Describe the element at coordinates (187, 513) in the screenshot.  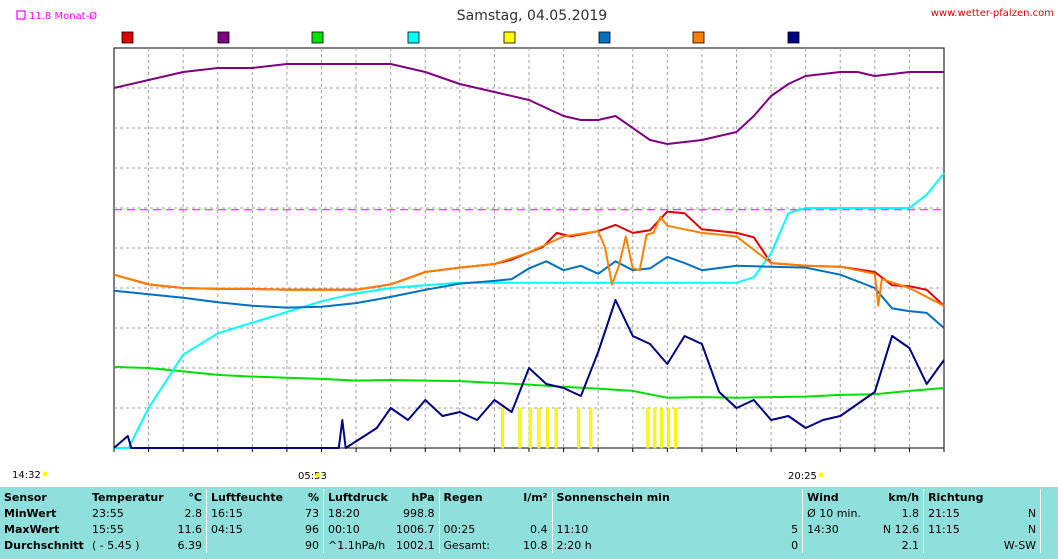
I see `min-temp-value: 2.8` at that location.